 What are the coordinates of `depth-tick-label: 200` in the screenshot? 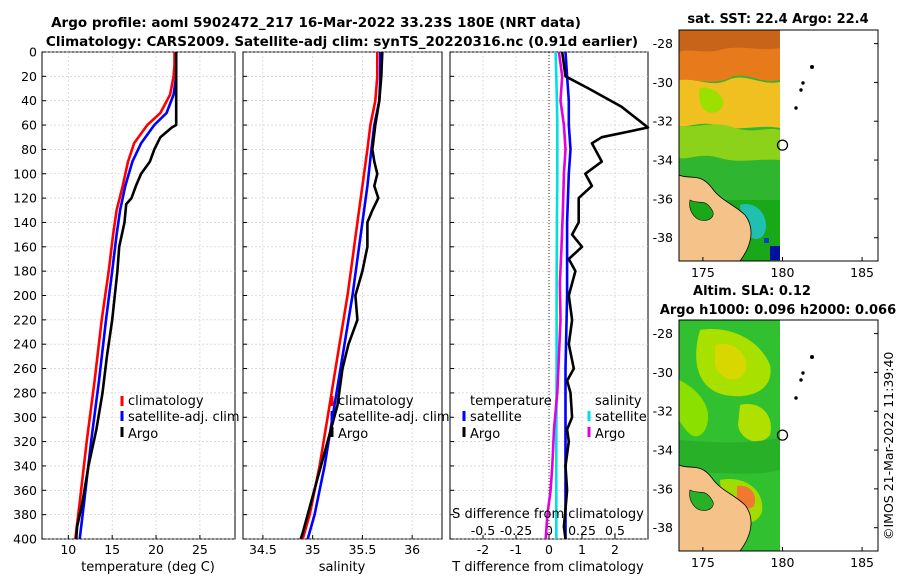 It's located at (25, 295).